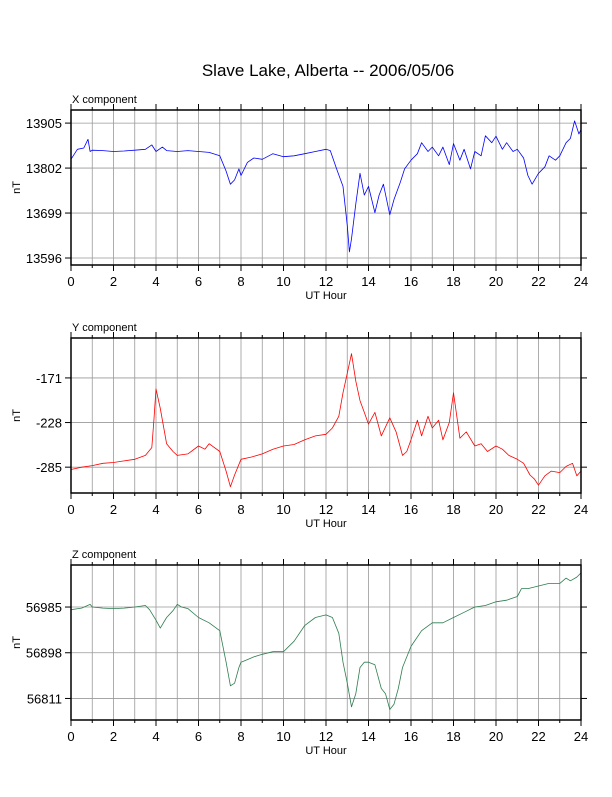 The image size is (612, 797). What do you see at coordinates (581, 509) in the screenshot?
I see `y-x-tick-label: 24` at bounding box center [581, 509].